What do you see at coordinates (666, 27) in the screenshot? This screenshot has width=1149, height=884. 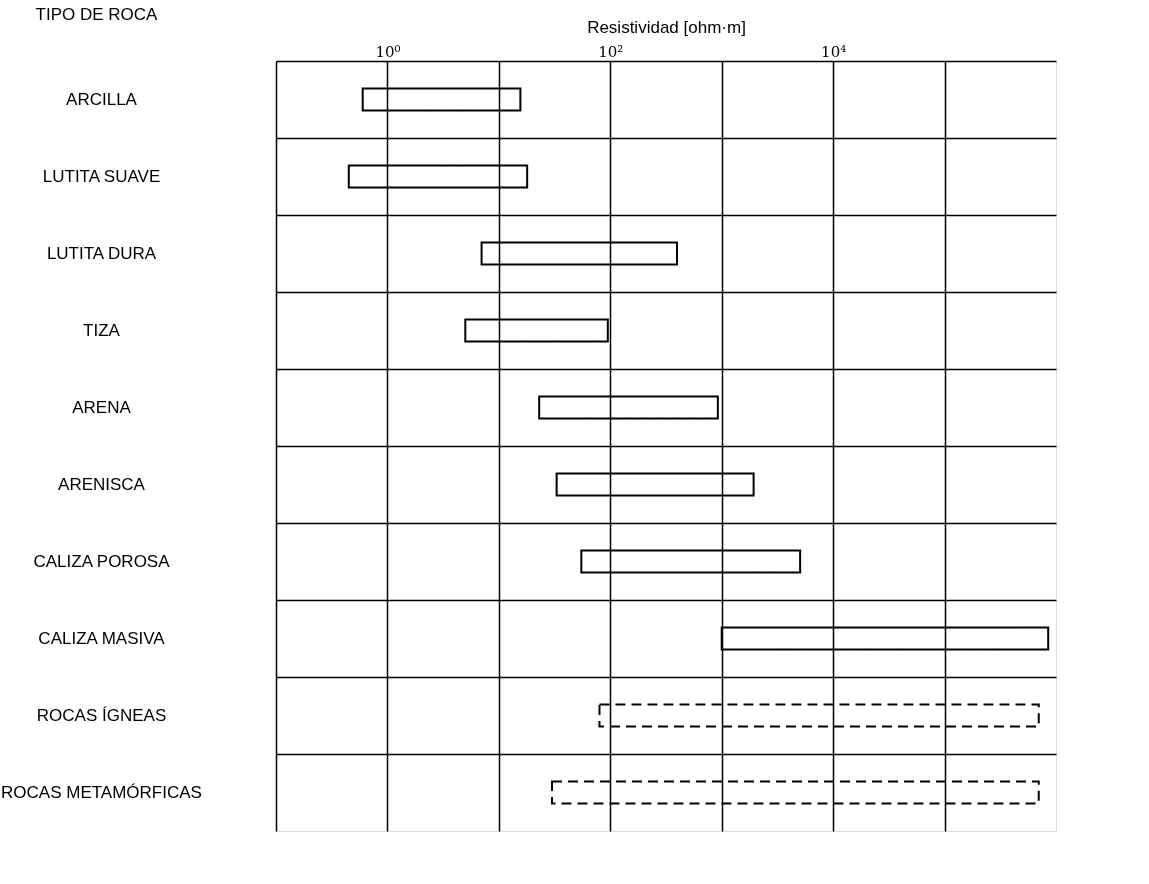 I see `x-axis-title: Resistividad [ohm·m]` at bounding box center [666, 27].